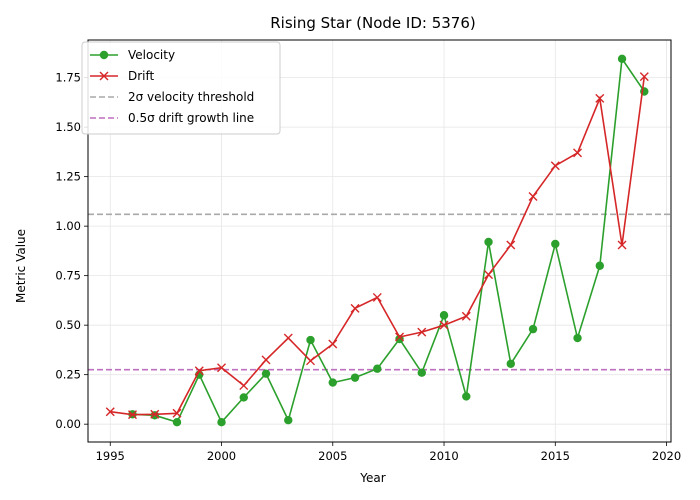 The height and width of the screenshot is (500, 700). What do you see at coordinates (68, 276) in the screenshot?
I see `y-tick-label: 0.75` at bounding box center [68, 276].